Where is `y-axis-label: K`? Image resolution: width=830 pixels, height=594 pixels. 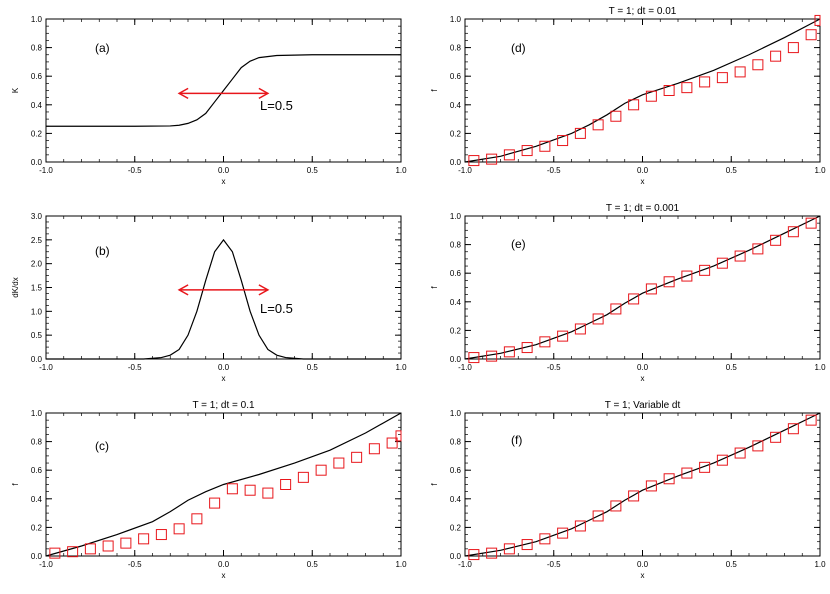 y-axis-label: K is located at coordinates (15, 90).